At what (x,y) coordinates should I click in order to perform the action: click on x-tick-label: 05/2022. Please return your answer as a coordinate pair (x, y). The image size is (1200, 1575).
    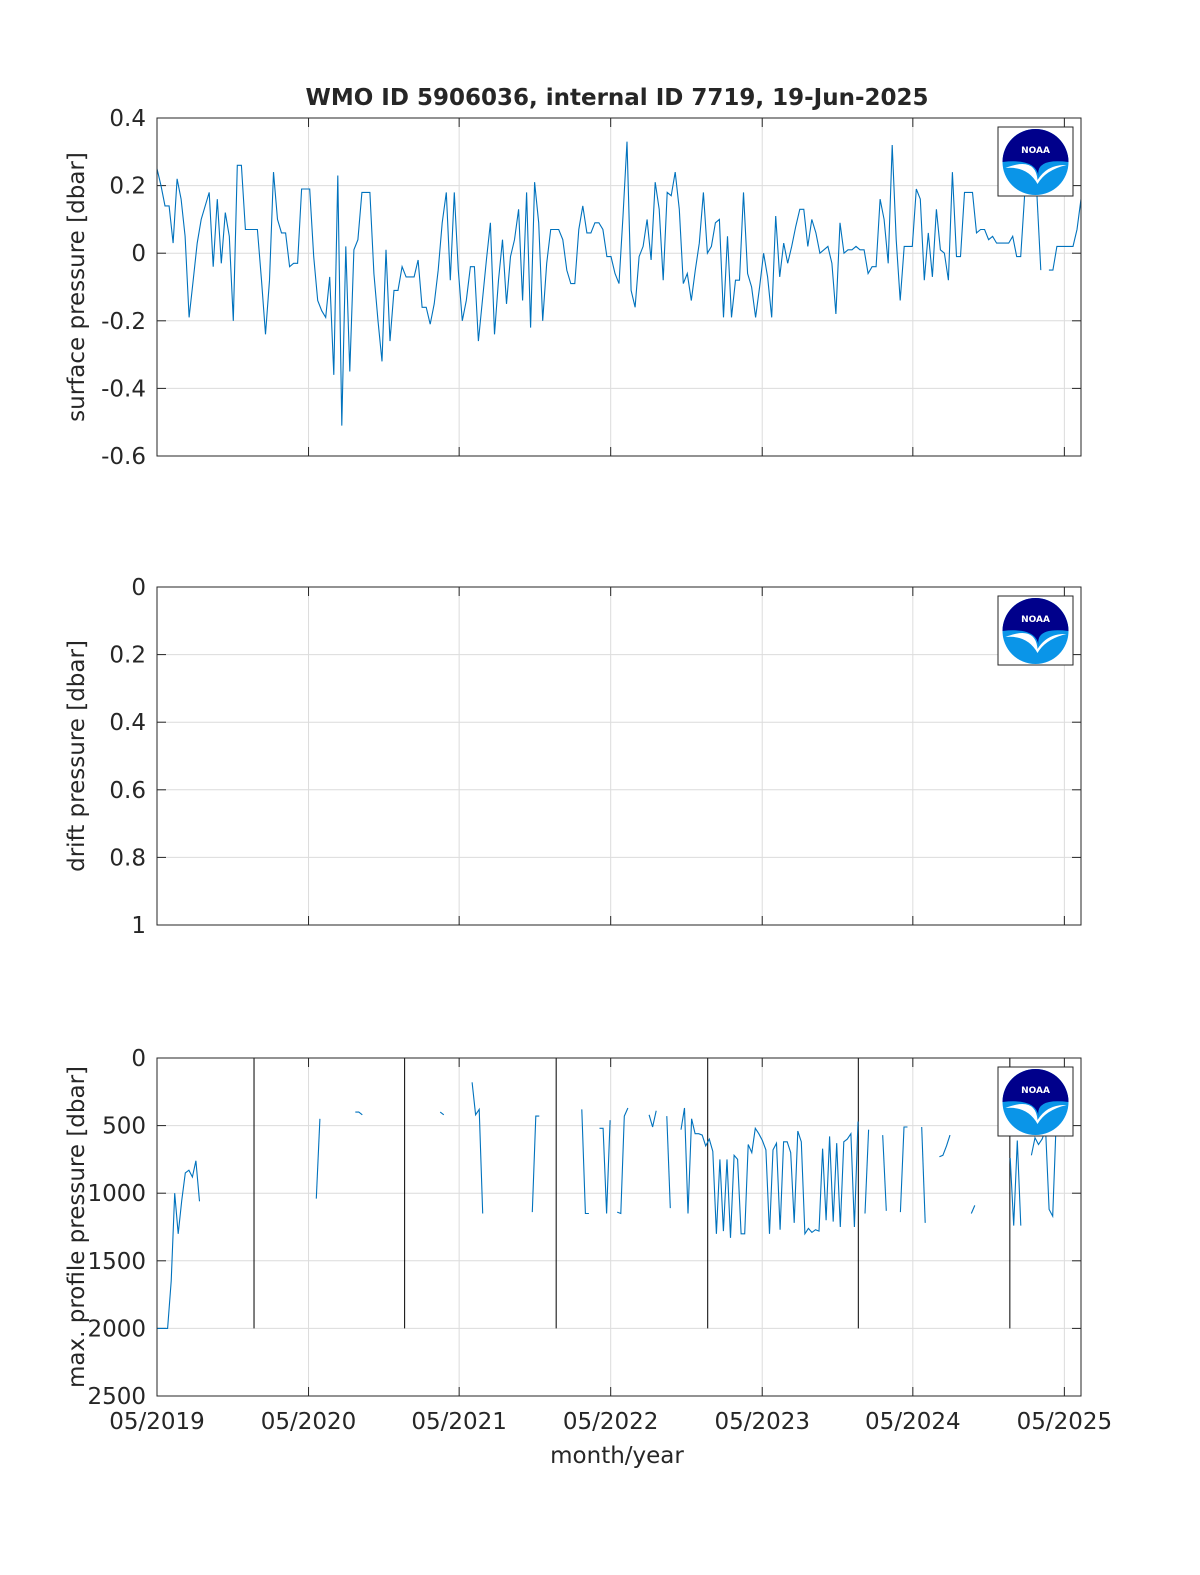
    Looking at the image, I should click on (611, 1422).